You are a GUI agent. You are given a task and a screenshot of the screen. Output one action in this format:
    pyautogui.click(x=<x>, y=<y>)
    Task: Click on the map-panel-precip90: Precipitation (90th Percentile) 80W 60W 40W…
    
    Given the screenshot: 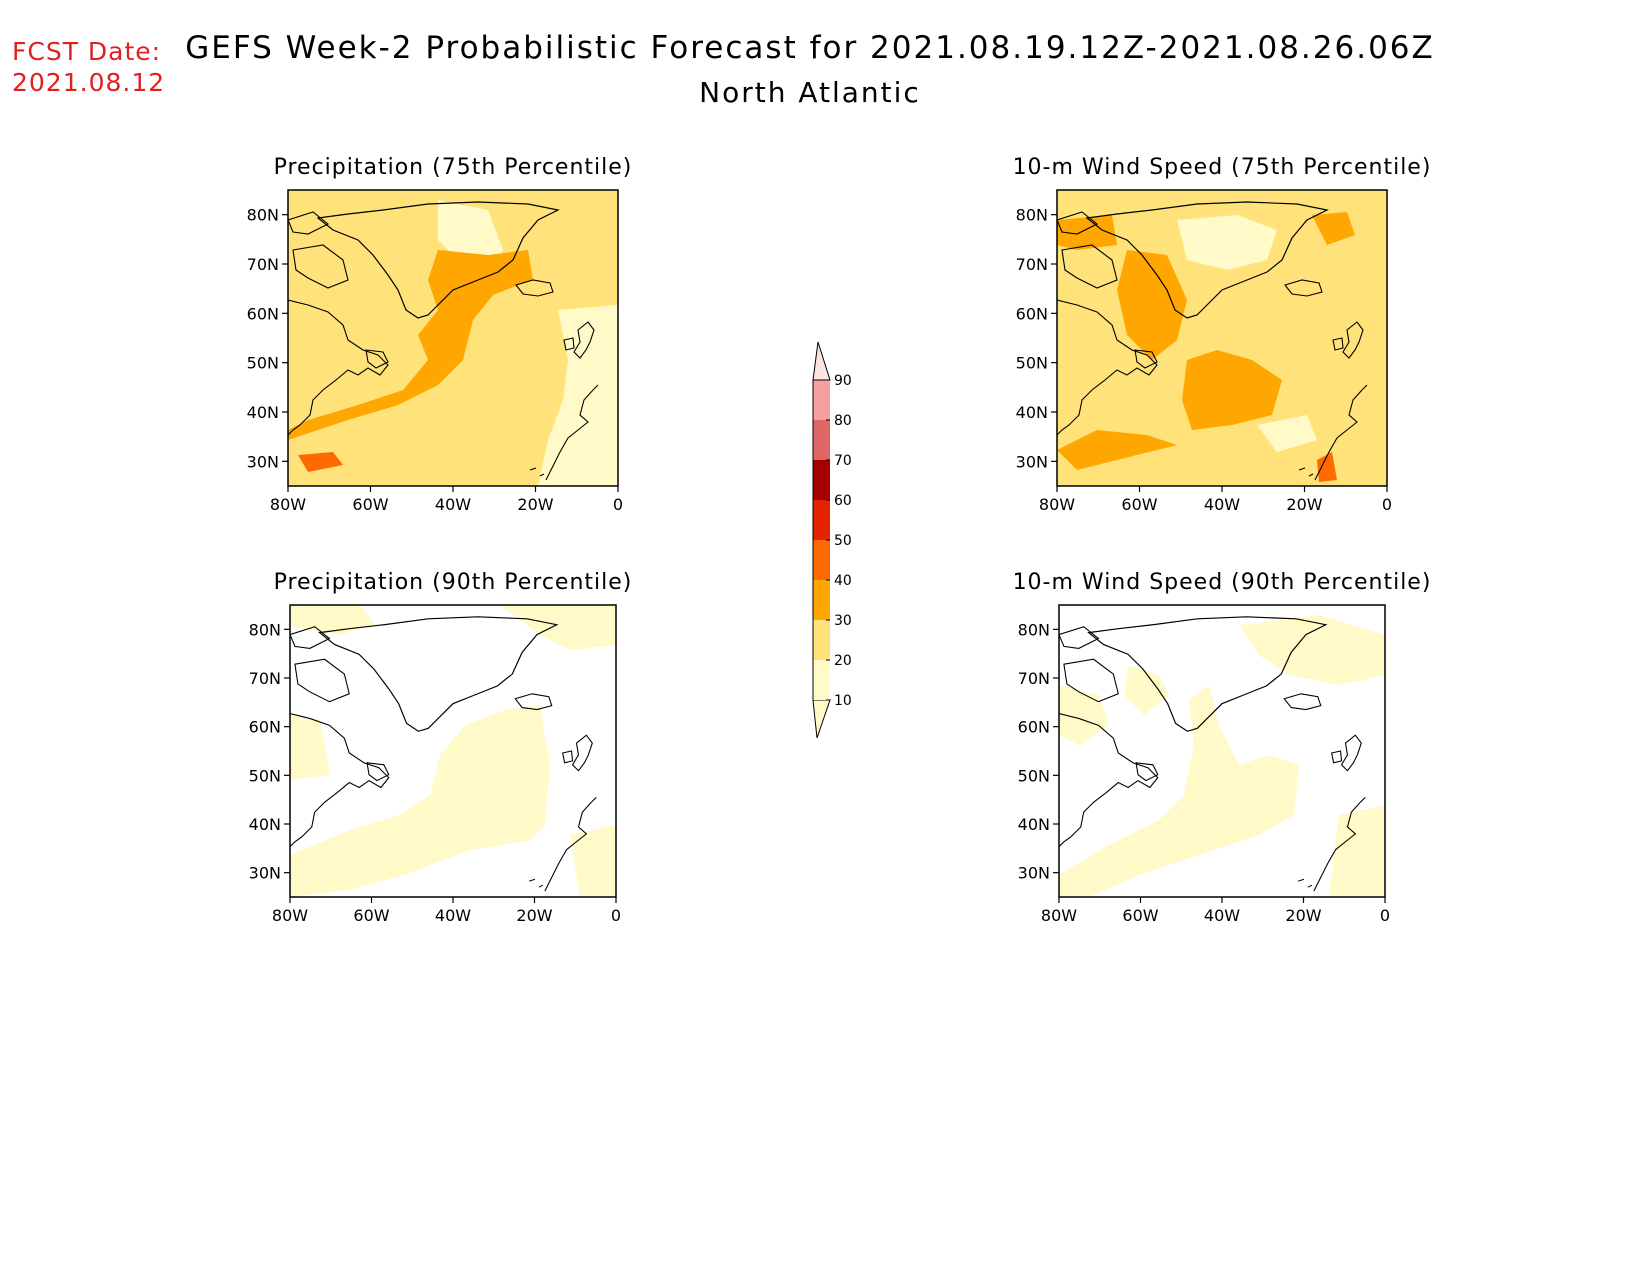 What is the action you would take?
    pyautogui.click(x=441, y=747)
    